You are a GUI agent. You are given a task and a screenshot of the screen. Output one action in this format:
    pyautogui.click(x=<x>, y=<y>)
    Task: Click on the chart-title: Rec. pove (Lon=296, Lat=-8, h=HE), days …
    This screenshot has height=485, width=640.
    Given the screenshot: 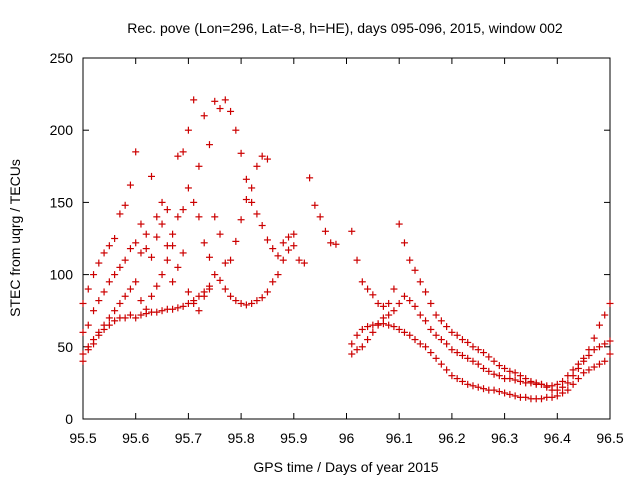 What is the action you would take?
    pyautogui.click(x=345, y=28)
    